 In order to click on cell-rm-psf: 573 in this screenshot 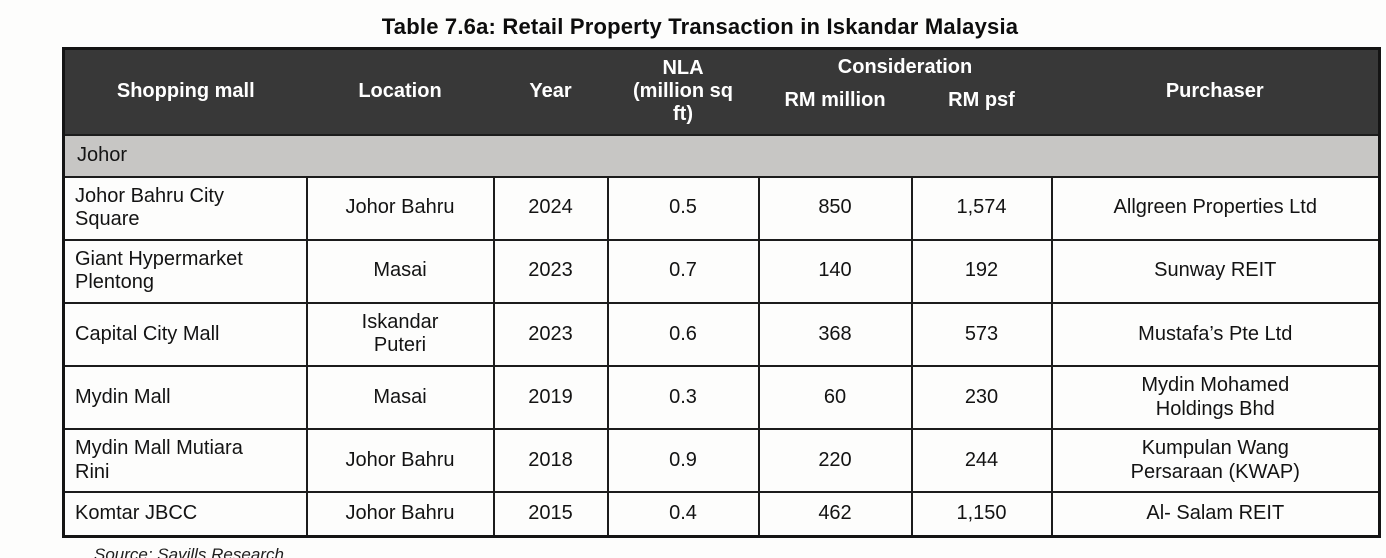, I will do `click(981, 334)`.